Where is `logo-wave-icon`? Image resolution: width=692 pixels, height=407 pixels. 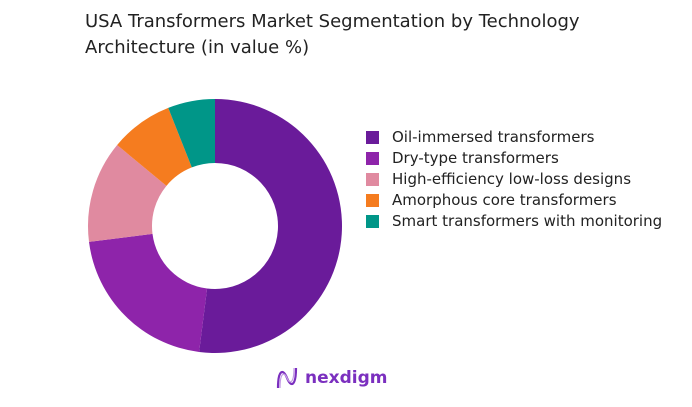 logo-wave-icon is located at coordinates (287, 378).